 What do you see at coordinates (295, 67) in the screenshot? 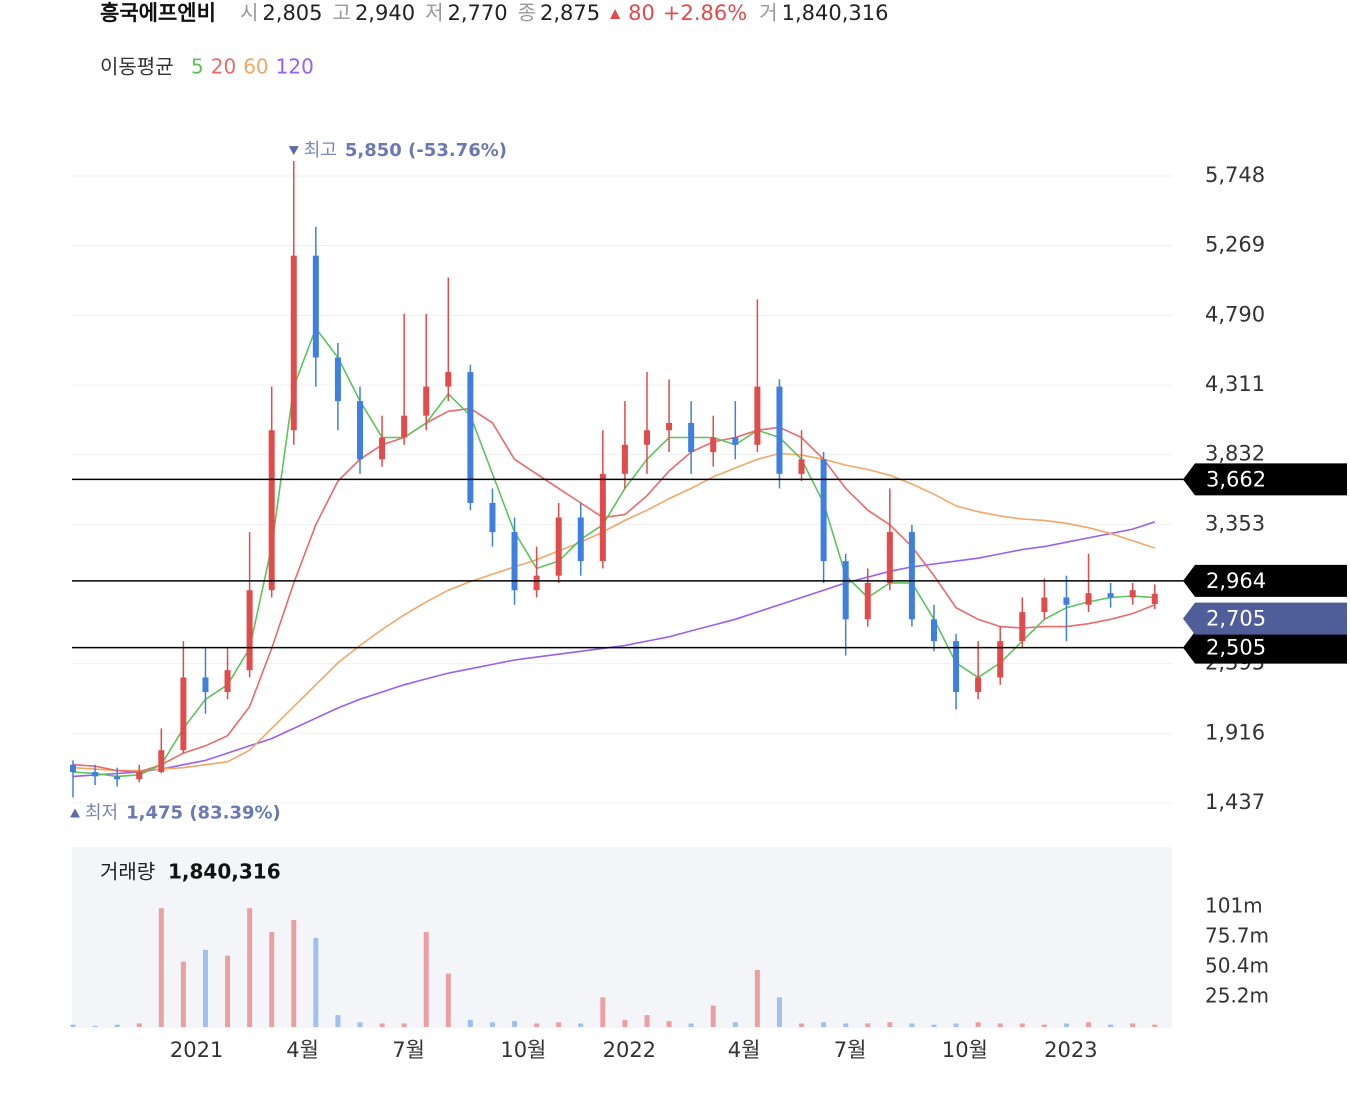
I see `ma-legend-entry: 120` at bounding box center [295, 67].